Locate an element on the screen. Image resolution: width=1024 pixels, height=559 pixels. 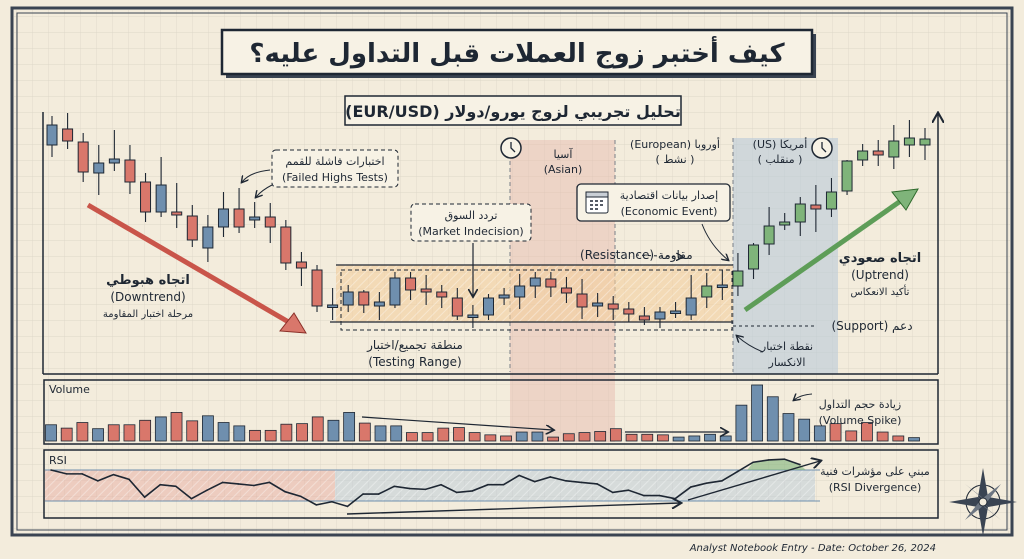
asian-session-label-en: (Asian) is located at coordinates (563, 169).